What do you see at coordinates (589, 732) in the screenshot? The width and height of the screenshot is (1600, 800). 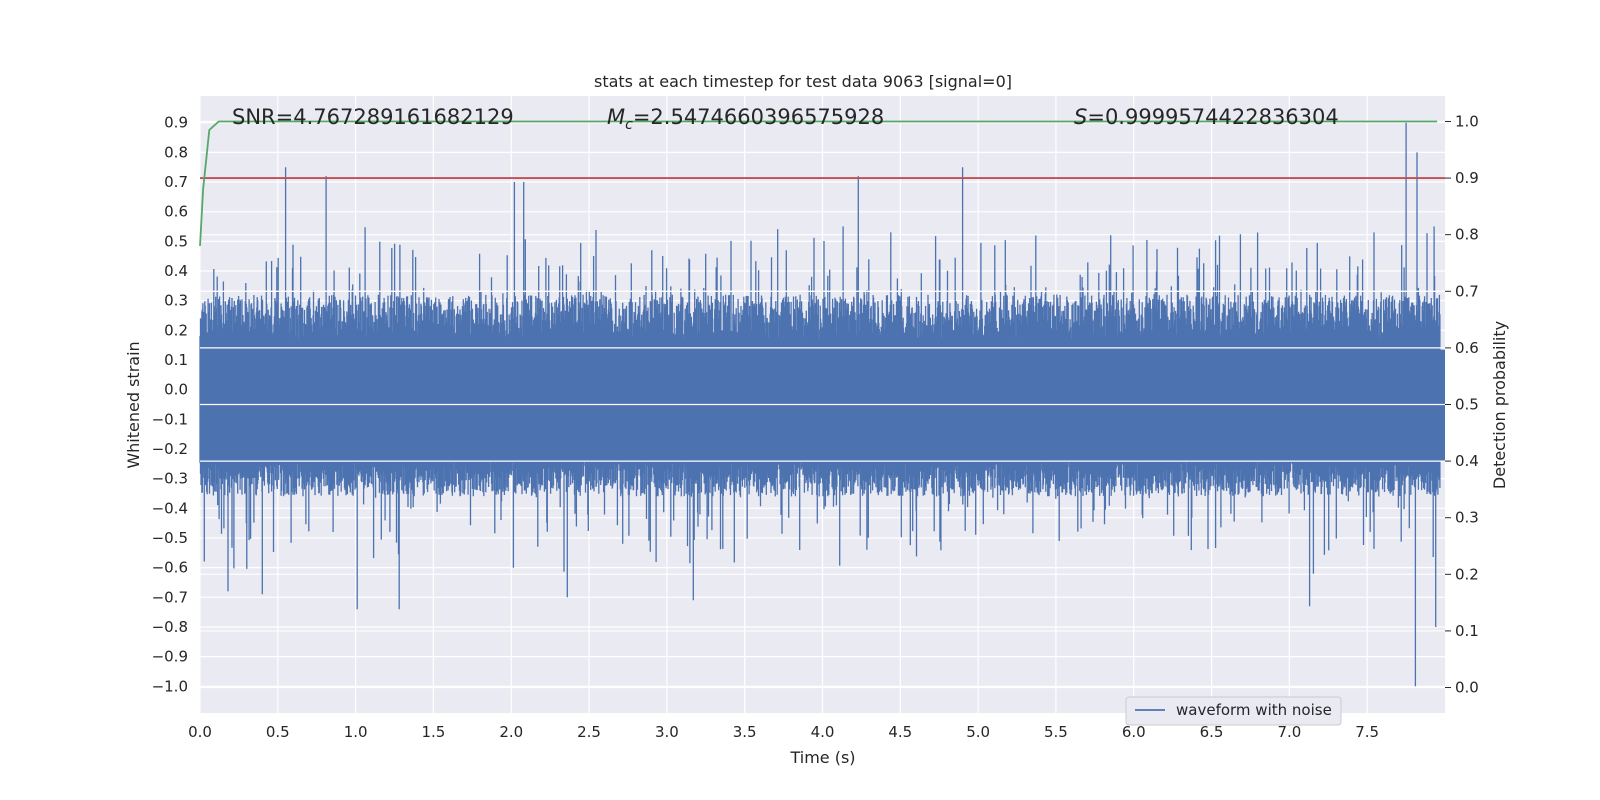 I see `x-tick-label: 2.5` at bounding box center [589, 732].